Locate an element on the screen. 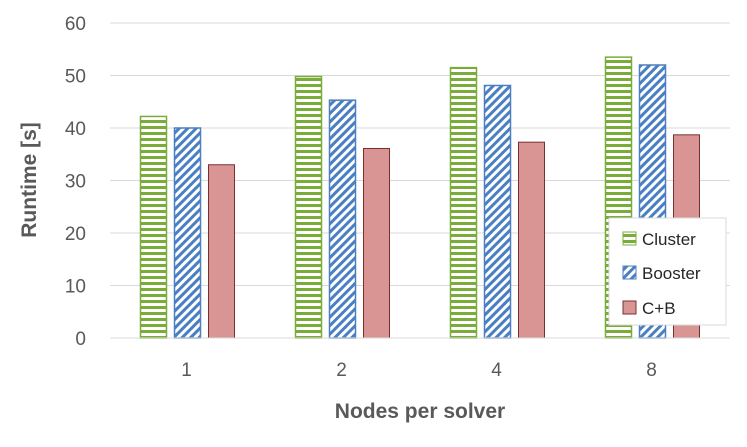 The image size is (747, 447). x-axis-title: Nodes per solver is located at coordinates (420, 411).